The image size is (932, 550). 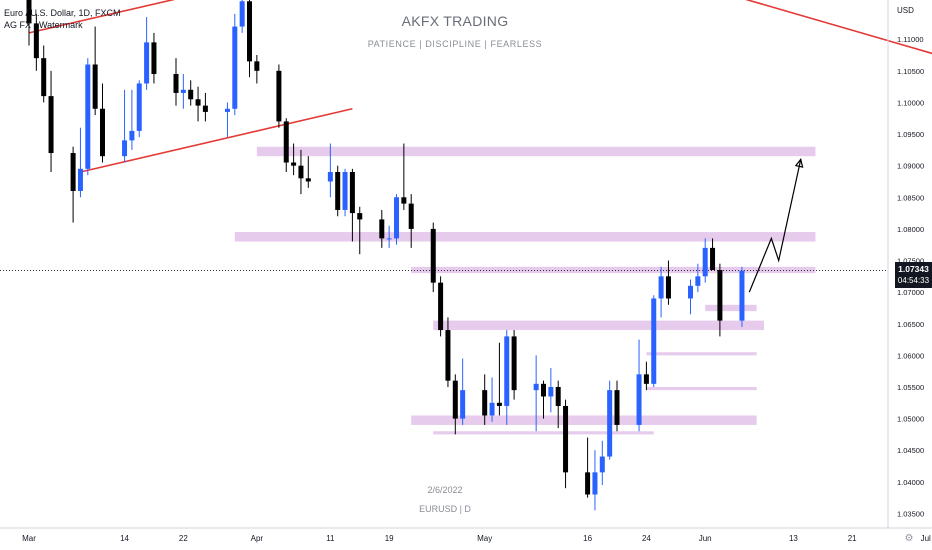 What do you see at coordinates (910, 482) in the screenshot?
I see `y-tick-label: 1.04000` at bounding box center [910, 482].